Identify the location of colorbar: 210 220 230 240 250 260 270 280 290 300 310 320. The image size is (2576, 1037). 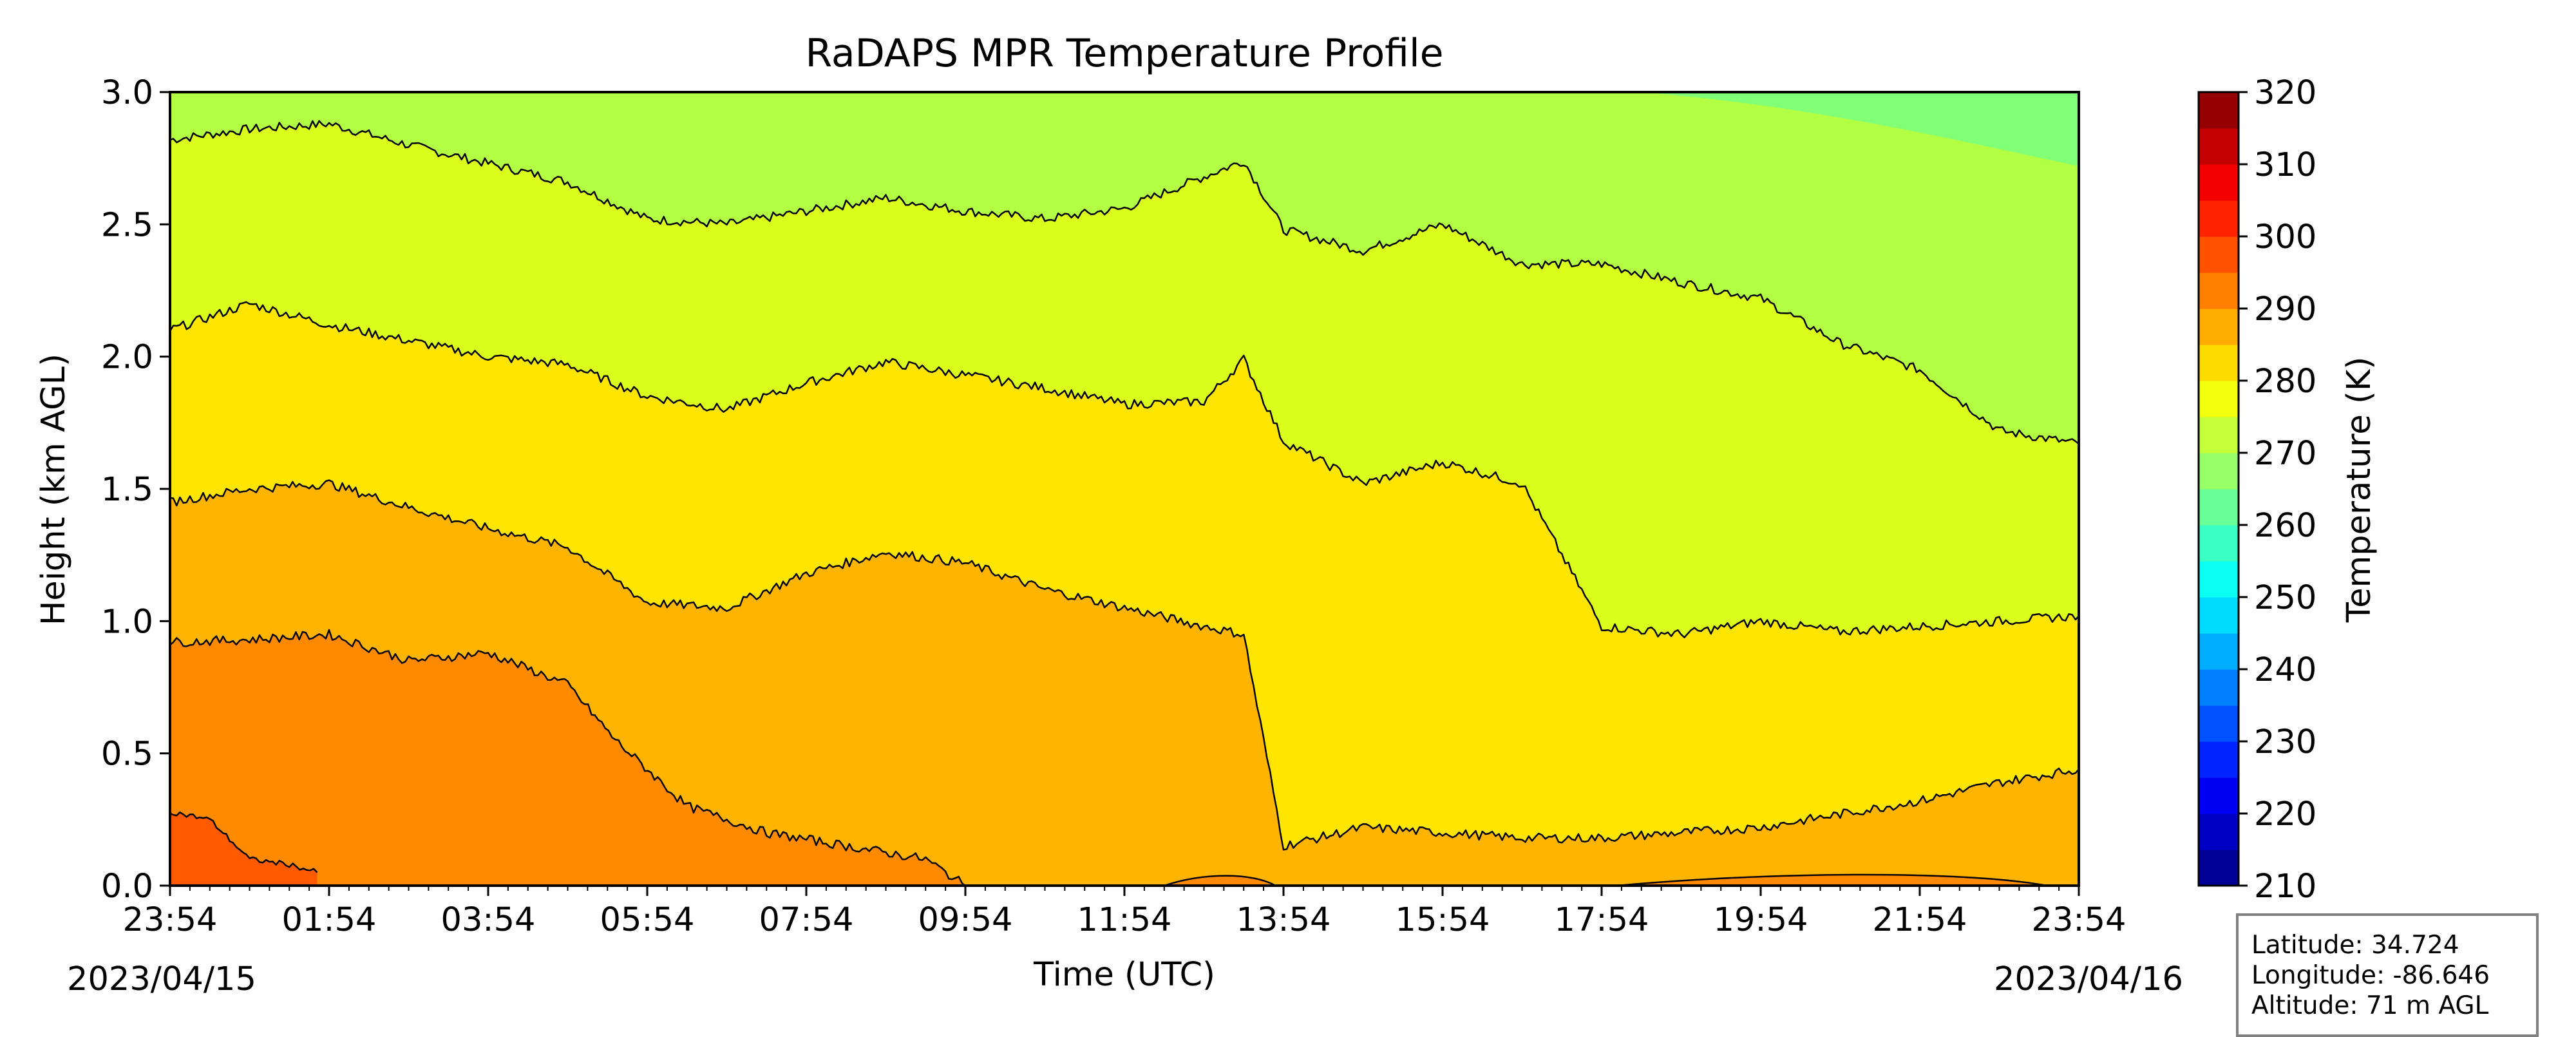
(2256, 490).